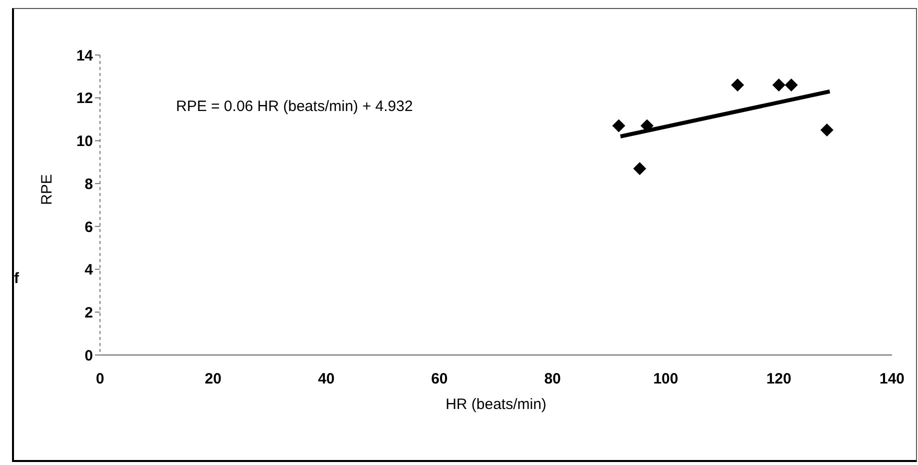  What do you see at coordinates (779, 379) in the screenshot?
I see `x-tick-label: 120` at bounding box center [779, 379].